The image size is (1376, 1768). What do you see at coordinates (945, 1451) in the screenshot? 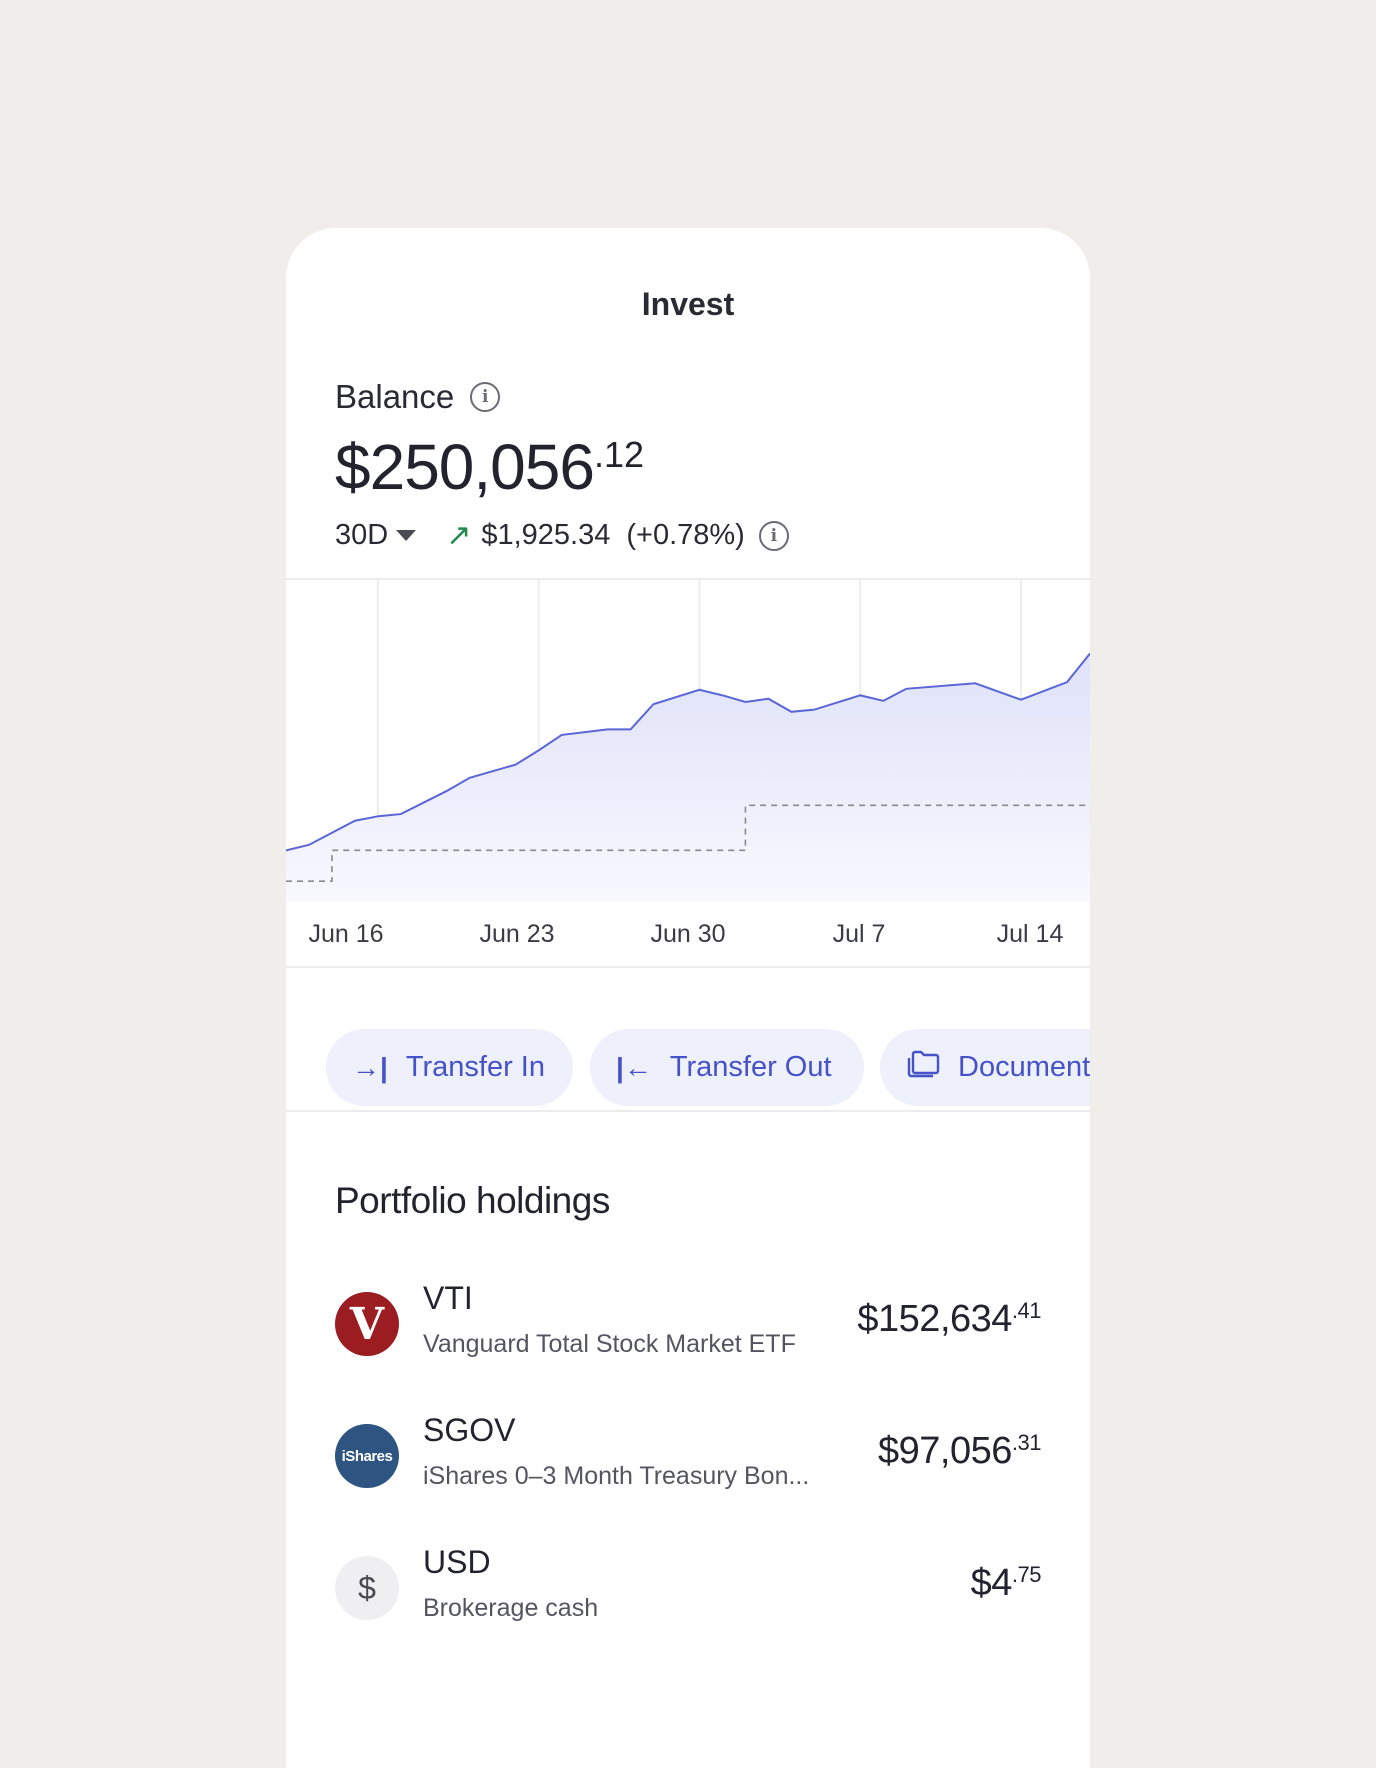
I see `holding-value-whole: $97,056` at bounding box center [945, 1451].